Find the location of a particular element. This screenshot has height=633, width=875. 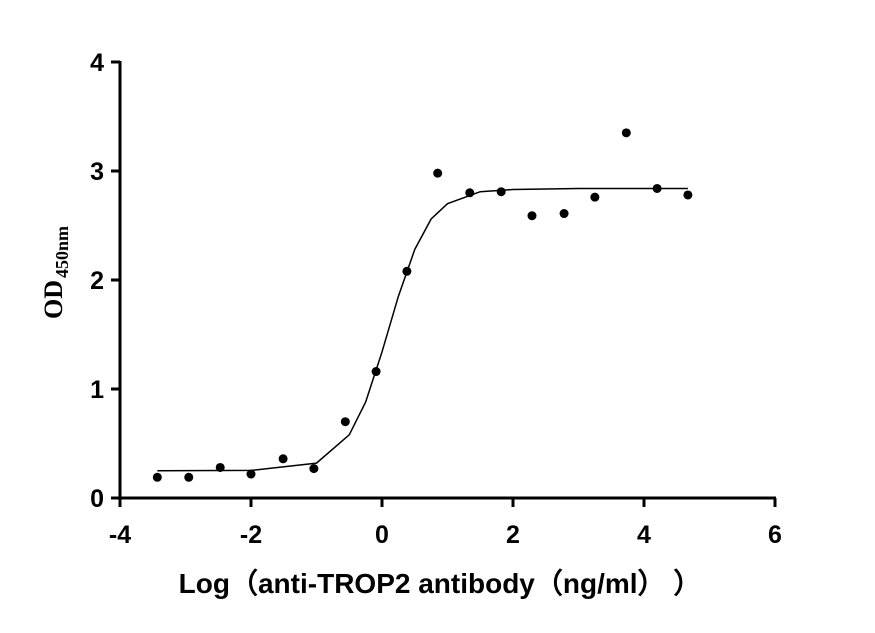

y-tick-label: 0 is located at coordinates (97, 499).